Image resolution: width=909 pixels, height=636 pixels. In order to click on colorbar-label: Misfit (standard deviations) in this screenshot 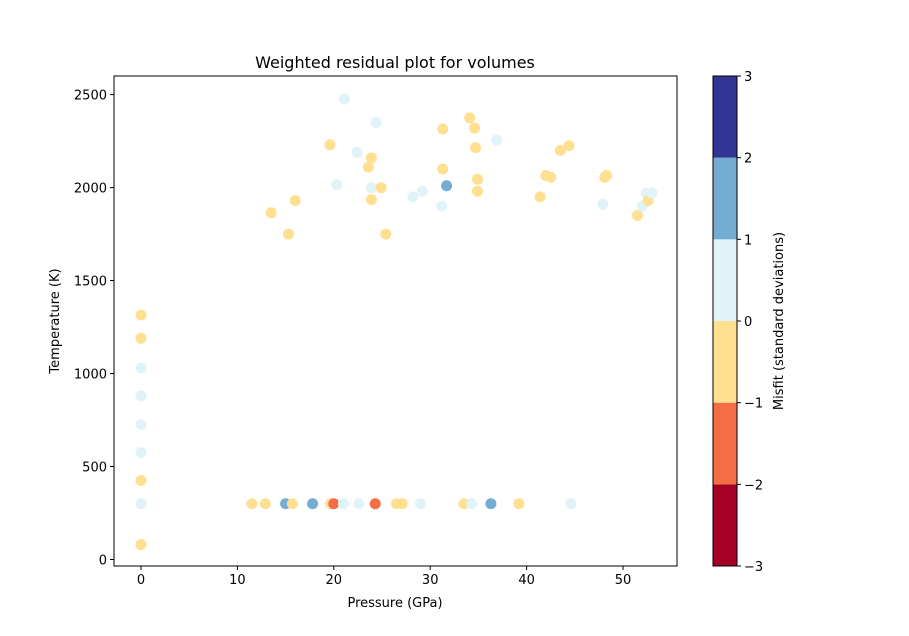, I will do `click(779, 321)`.